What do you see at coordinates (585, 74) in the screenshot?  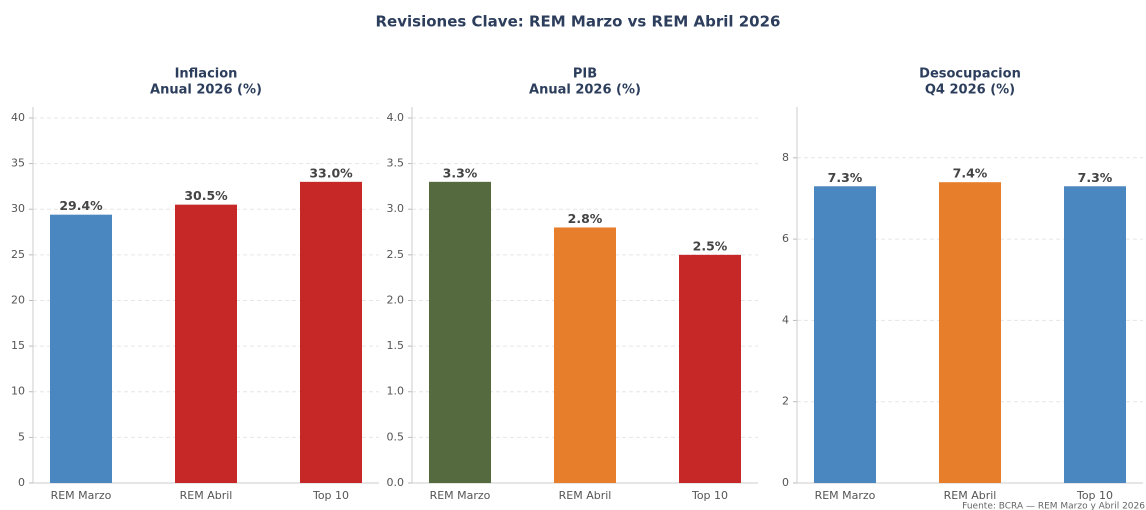 I see `panel-title: PIB` at bounding box center [585, 74].